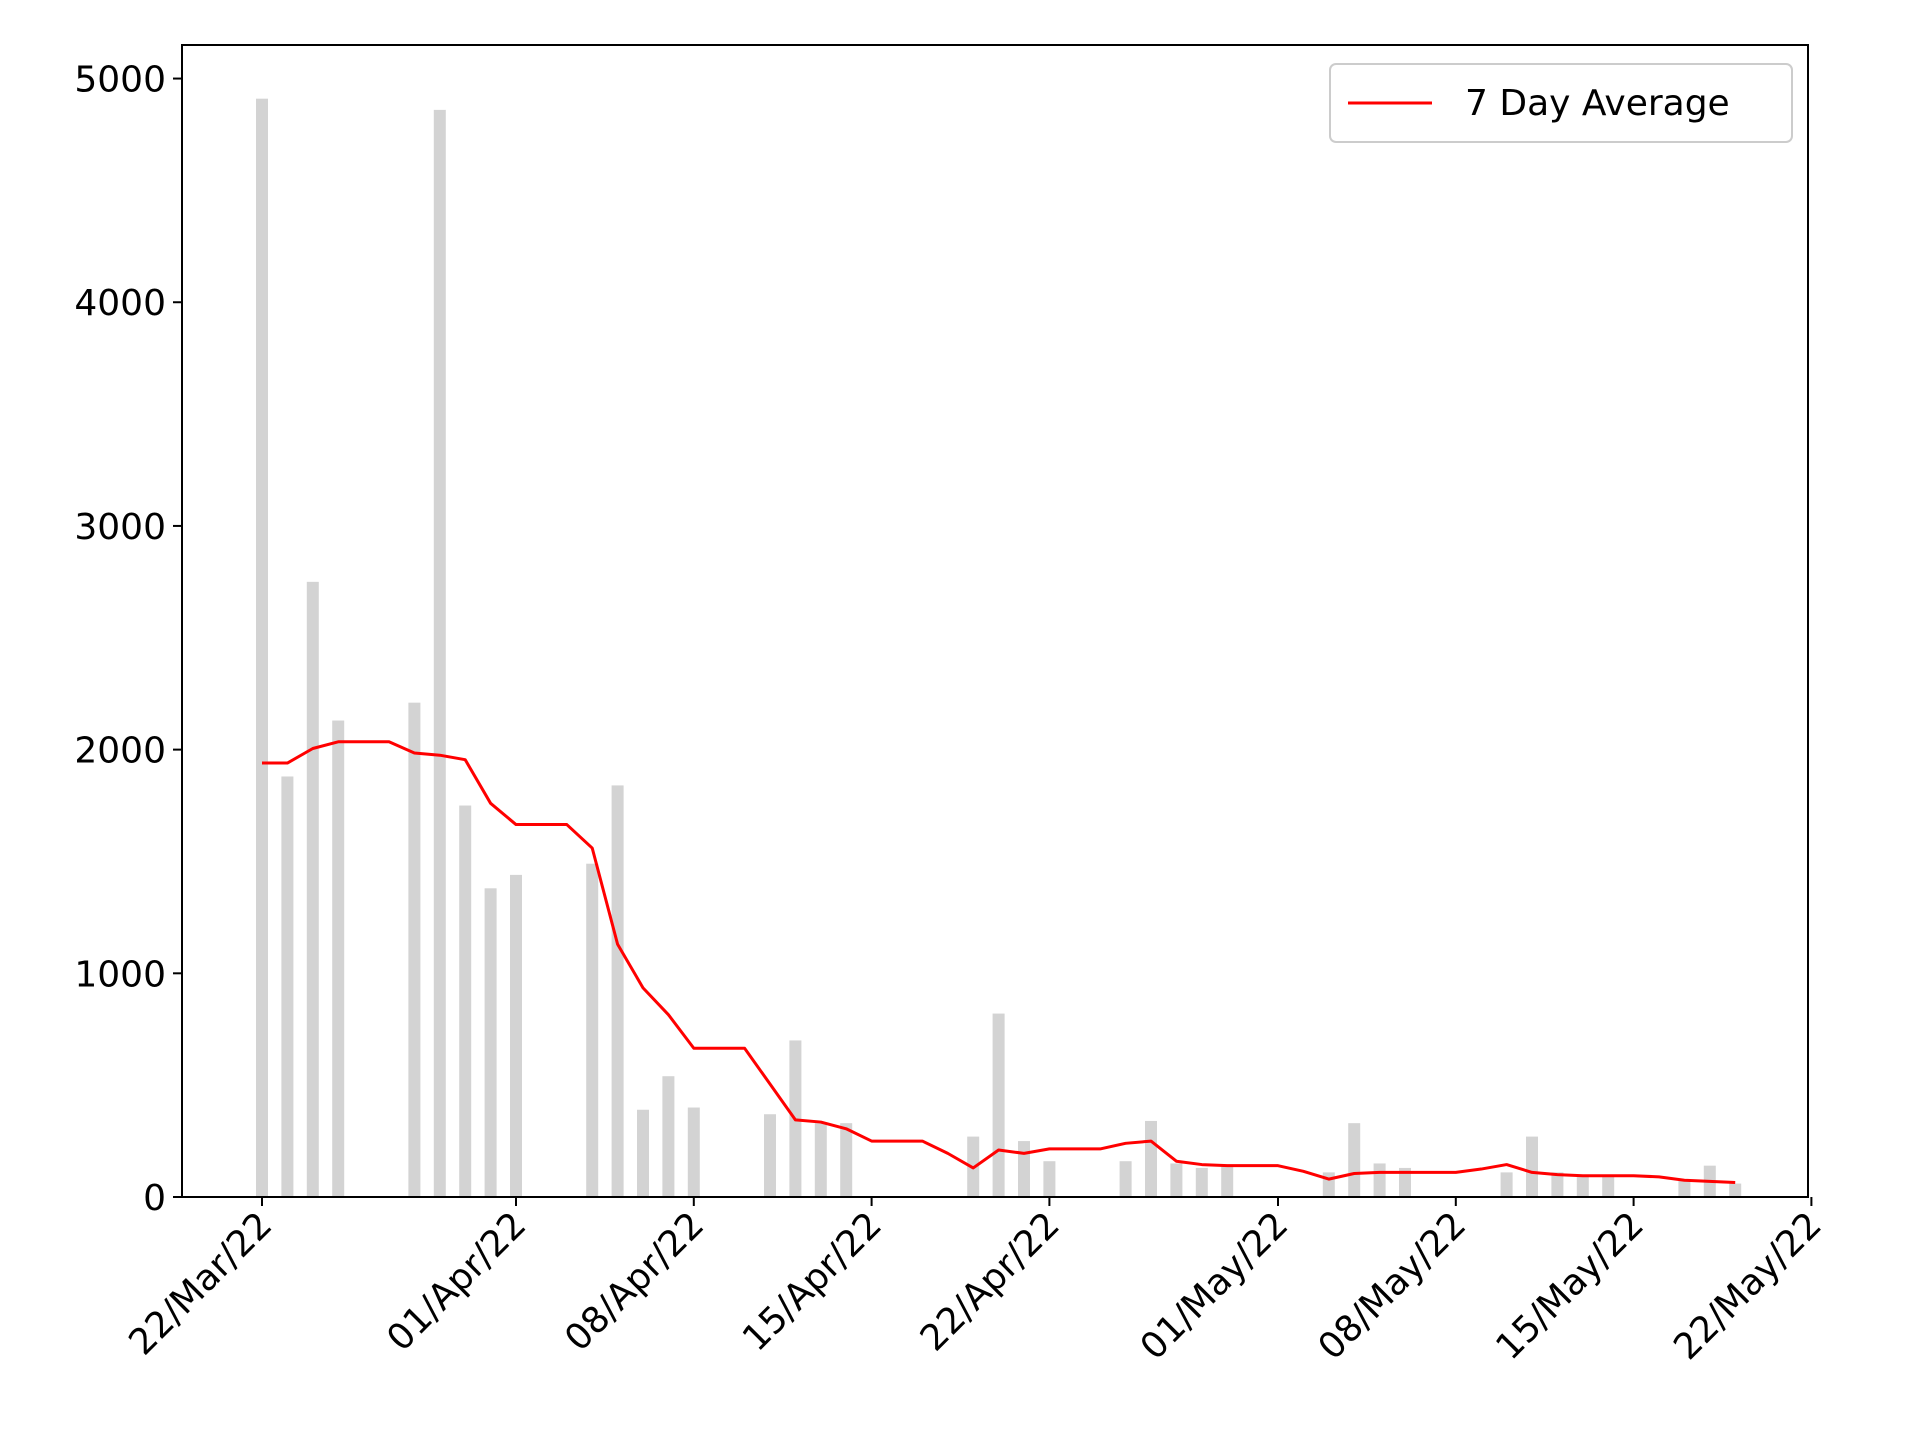 Image resolution: width=1920 pixels, height=1440 pixels. Describe the element at coordinates (846, 1160) in the screenshot. I see `bar-14/Apr/22` at that location.